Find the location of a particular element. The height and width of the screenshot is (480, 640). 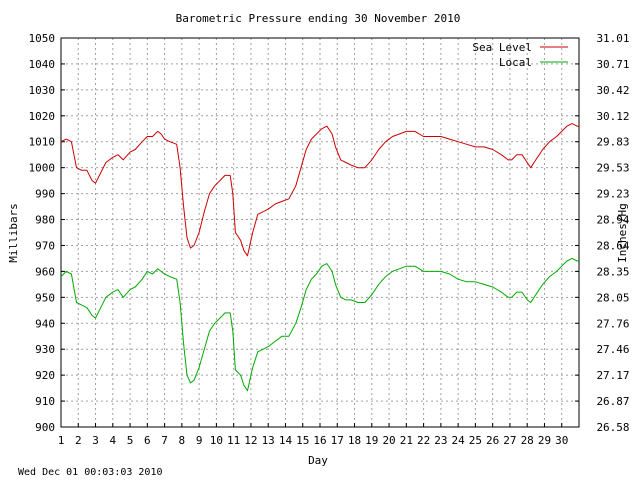

left-tick-label: 910 is located at coordinates (45, 401).